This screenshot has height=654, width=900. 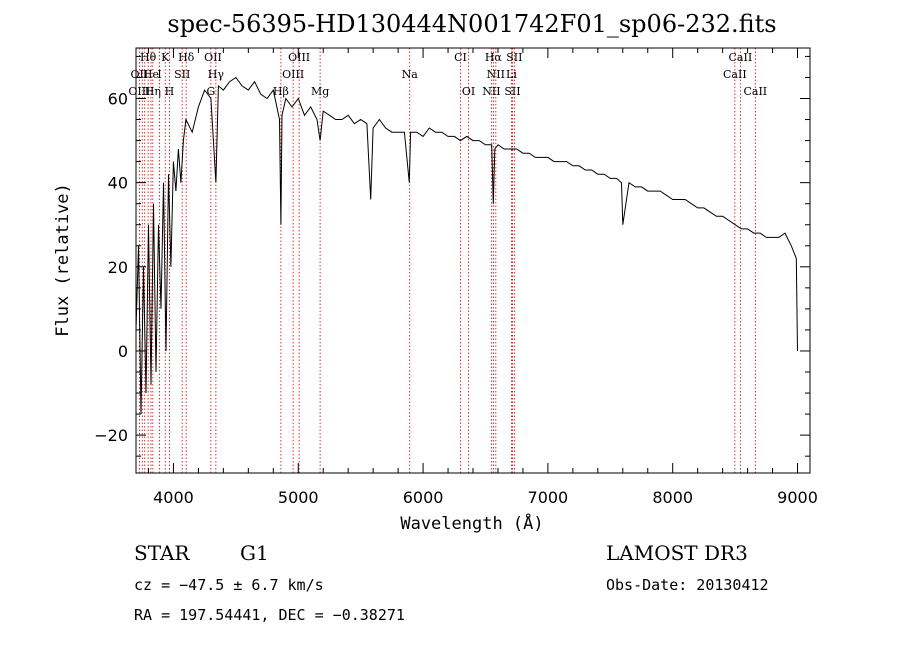 I want to click on object-subclass: G1, so click(x=254, y=553).